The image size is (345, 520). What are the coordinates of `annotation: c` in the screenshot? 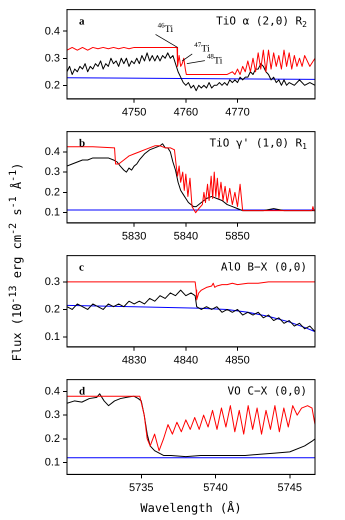 It's located at (81, 267).